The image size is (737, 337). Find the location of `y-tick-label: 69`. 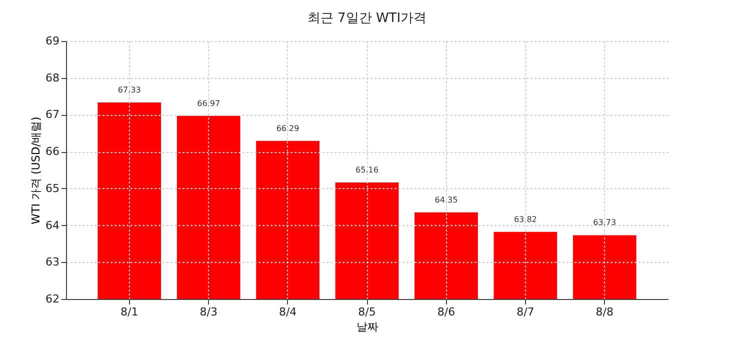

y-tick-label: 69 is located at coordinates (53, 41).